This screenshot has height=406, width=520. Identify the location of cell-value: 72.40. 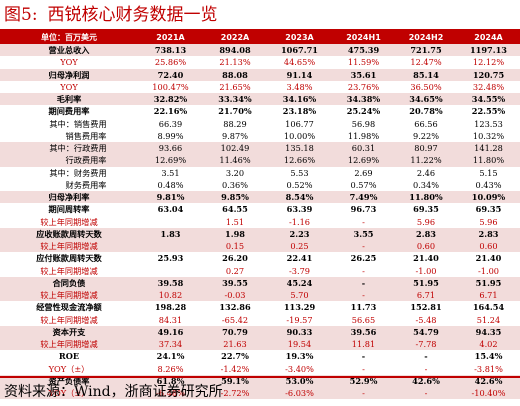
(170, 74).